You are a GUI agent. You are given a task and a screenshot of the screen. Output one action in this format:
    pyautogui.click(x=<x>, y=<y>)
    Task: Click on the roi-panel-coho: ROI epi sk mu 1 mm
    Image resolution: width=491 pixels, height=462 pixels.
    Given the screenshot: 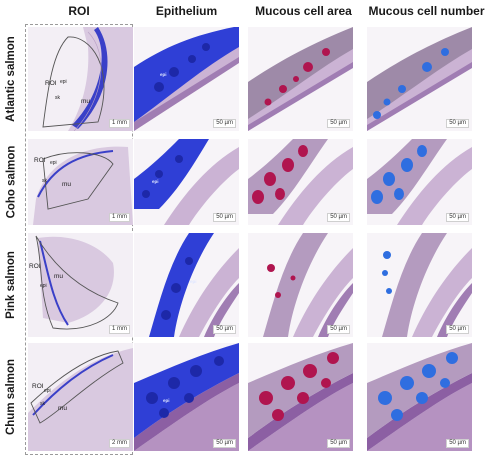 What is the action you would take?
    pyautogui.click(x=80, y=182)
    